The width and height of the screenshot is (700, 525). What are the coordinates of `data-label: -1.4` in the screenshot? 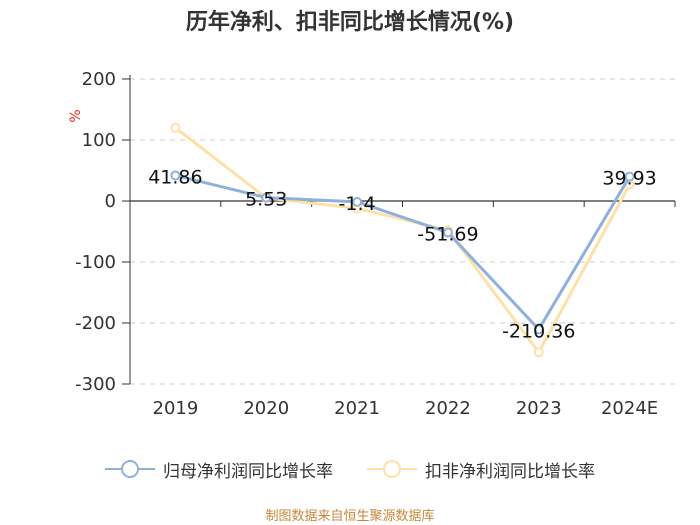 It's located at (357, 204).